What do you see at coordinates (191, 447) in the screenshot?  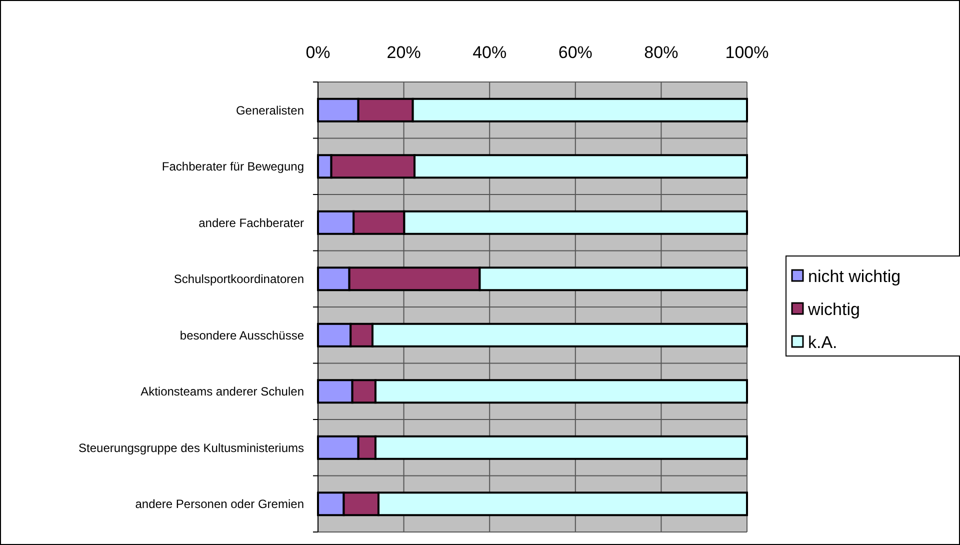 I see `y-tick-label: Steuerungsgruppe des Kultusministeriums` at bounding box center [191, 447].